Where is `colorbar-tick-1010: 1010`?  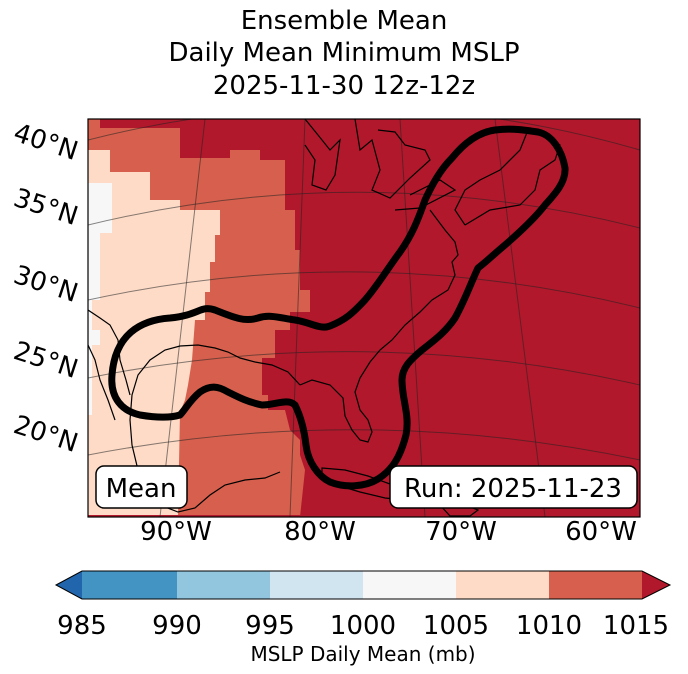 colorbar-tick-1010: 1010 is located at coordinates (549, 626).